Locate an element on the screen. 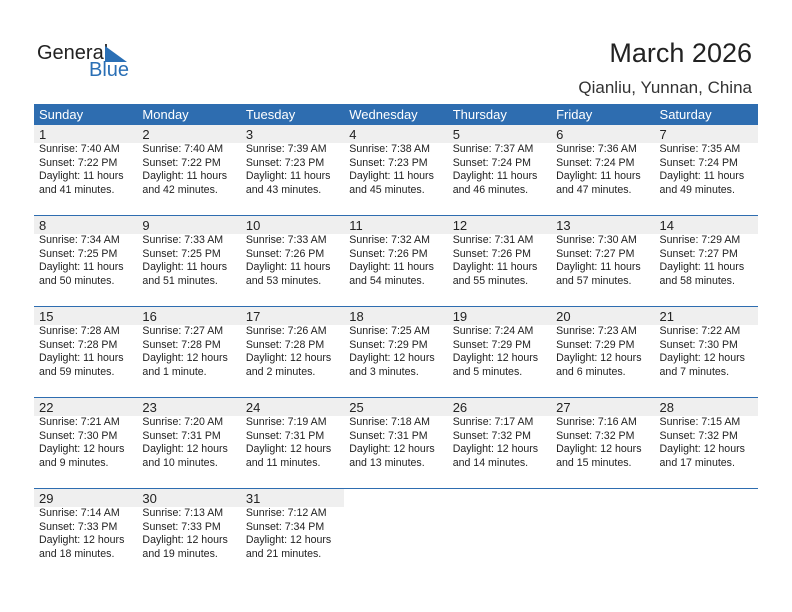  sunset-text: Sunset: 7:26 PM is located at coordinates (285, 253).